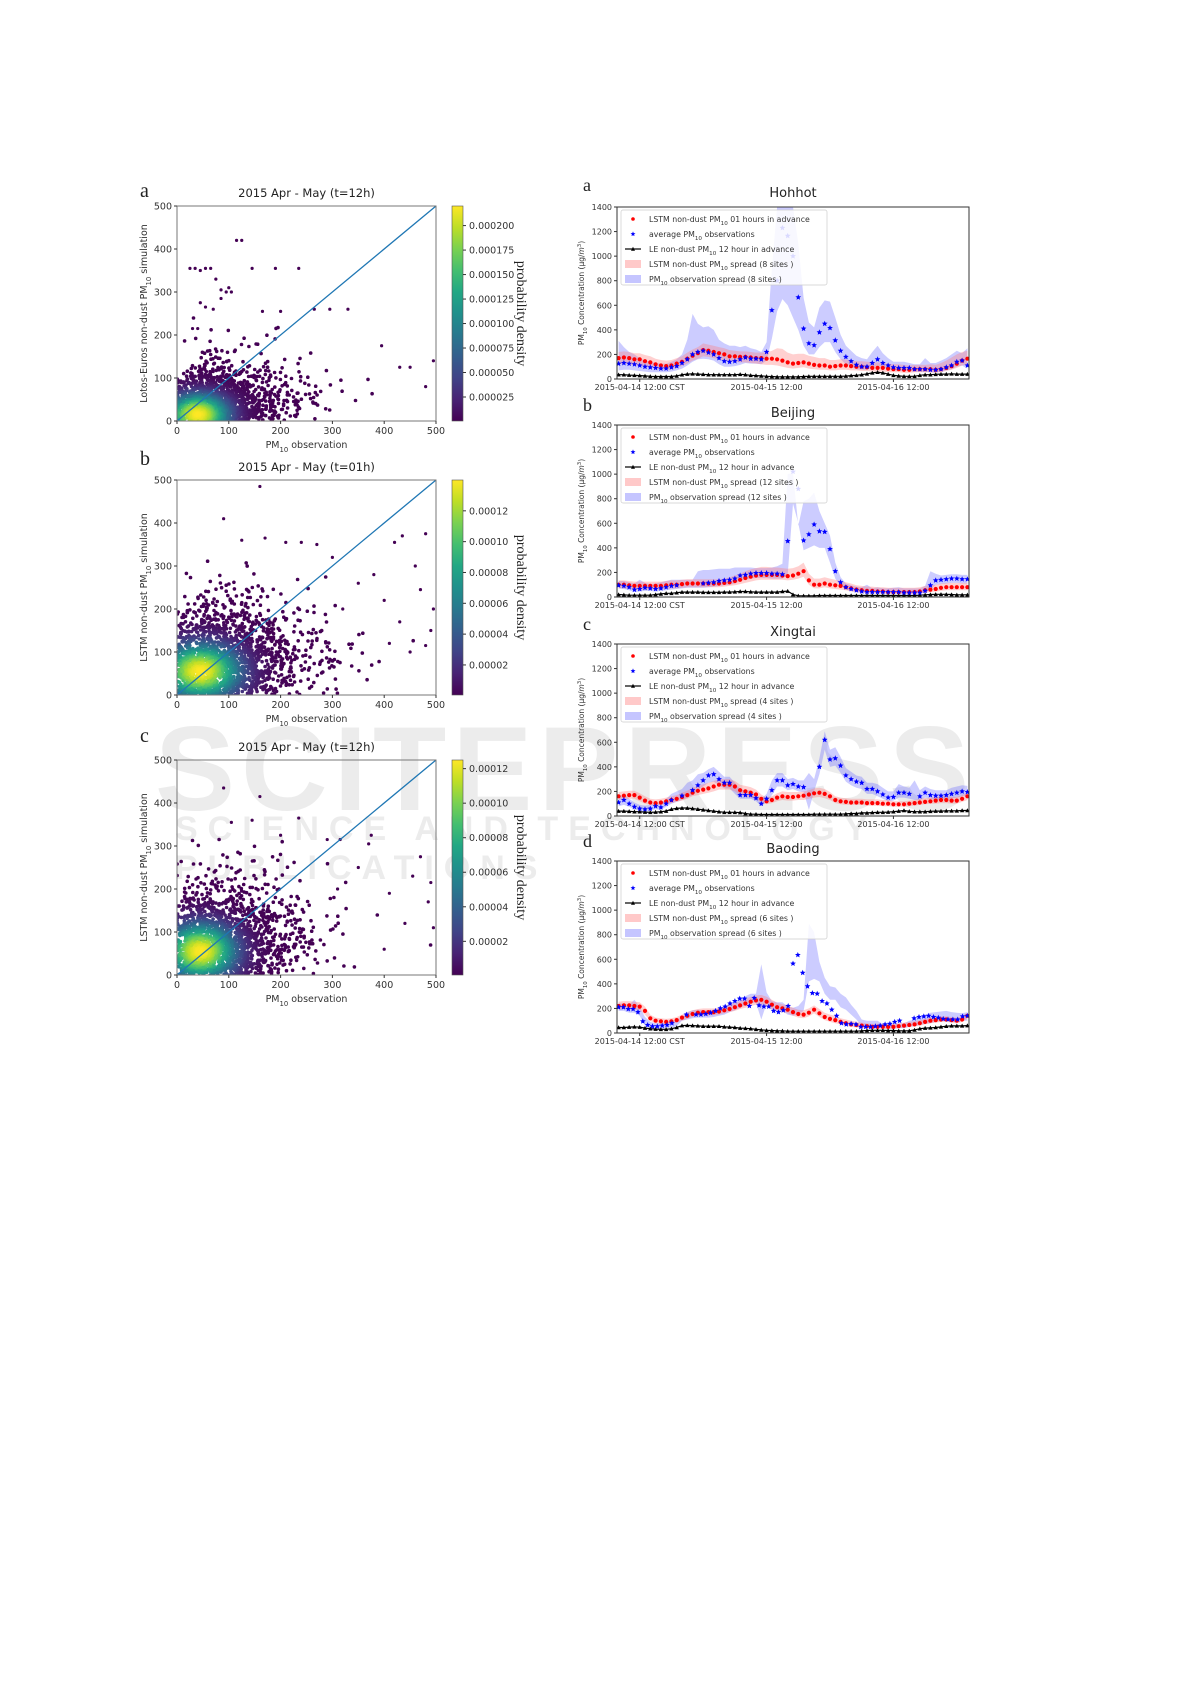  Describe the element at coordinates (281, 705) in the screenshot. I see `x-tick-label: 200` at that location.